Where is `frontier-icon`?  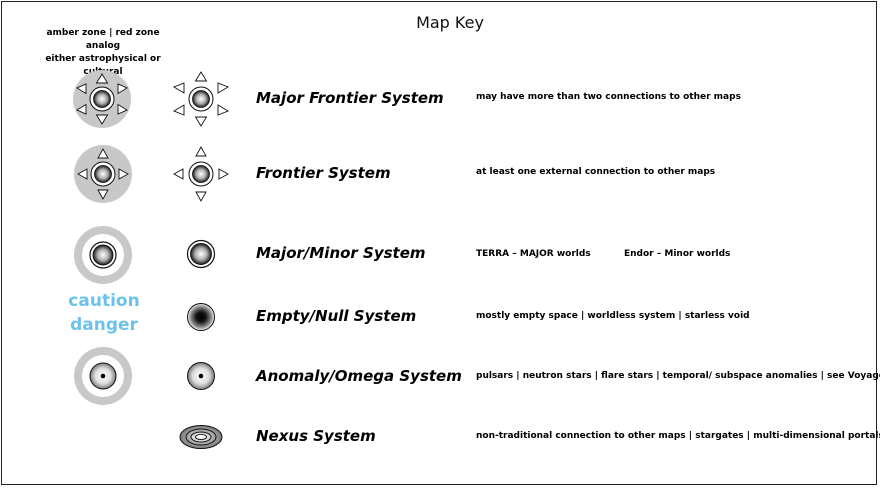 frontier-icon is located at coordinates (201, 174).